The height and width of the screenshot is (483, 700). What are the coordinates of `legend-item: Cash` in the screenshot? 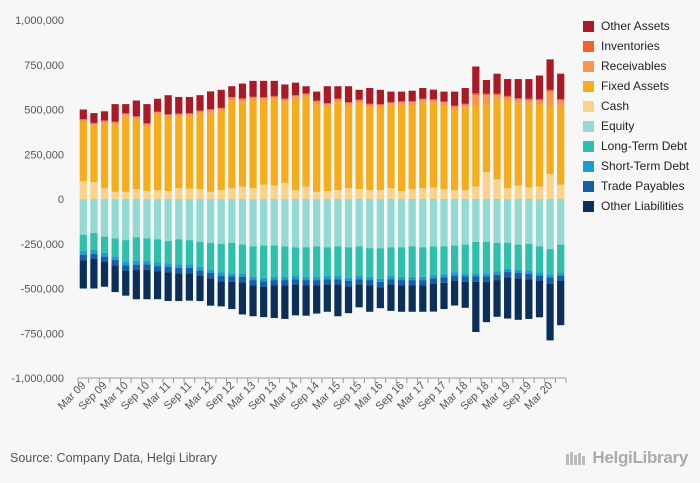 It's located at (636, 106).